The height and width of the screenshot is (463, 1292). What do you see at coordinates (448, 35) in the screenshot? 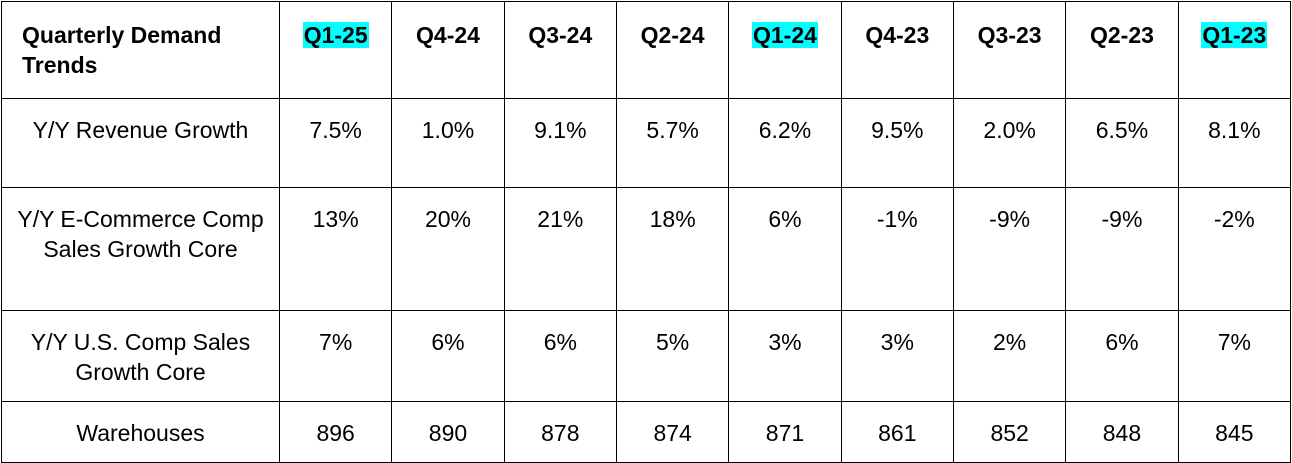
I see `column-header-text: Q4-24` at bounding box center [448, 35].